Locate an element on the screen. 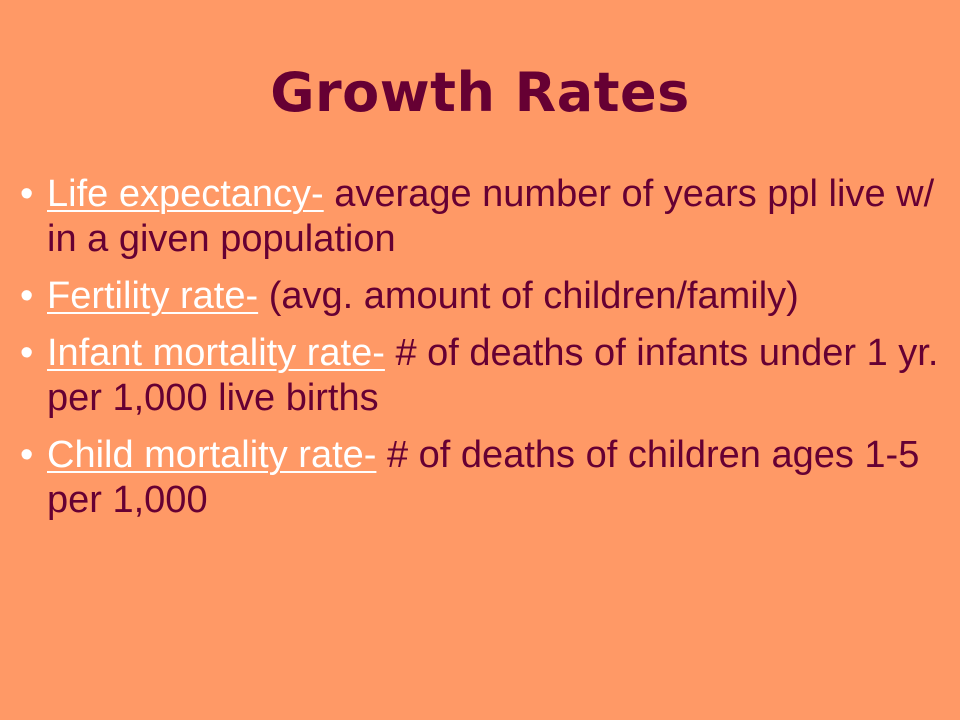  slide-title: Growth Rates is located at coordinates (480, 92).